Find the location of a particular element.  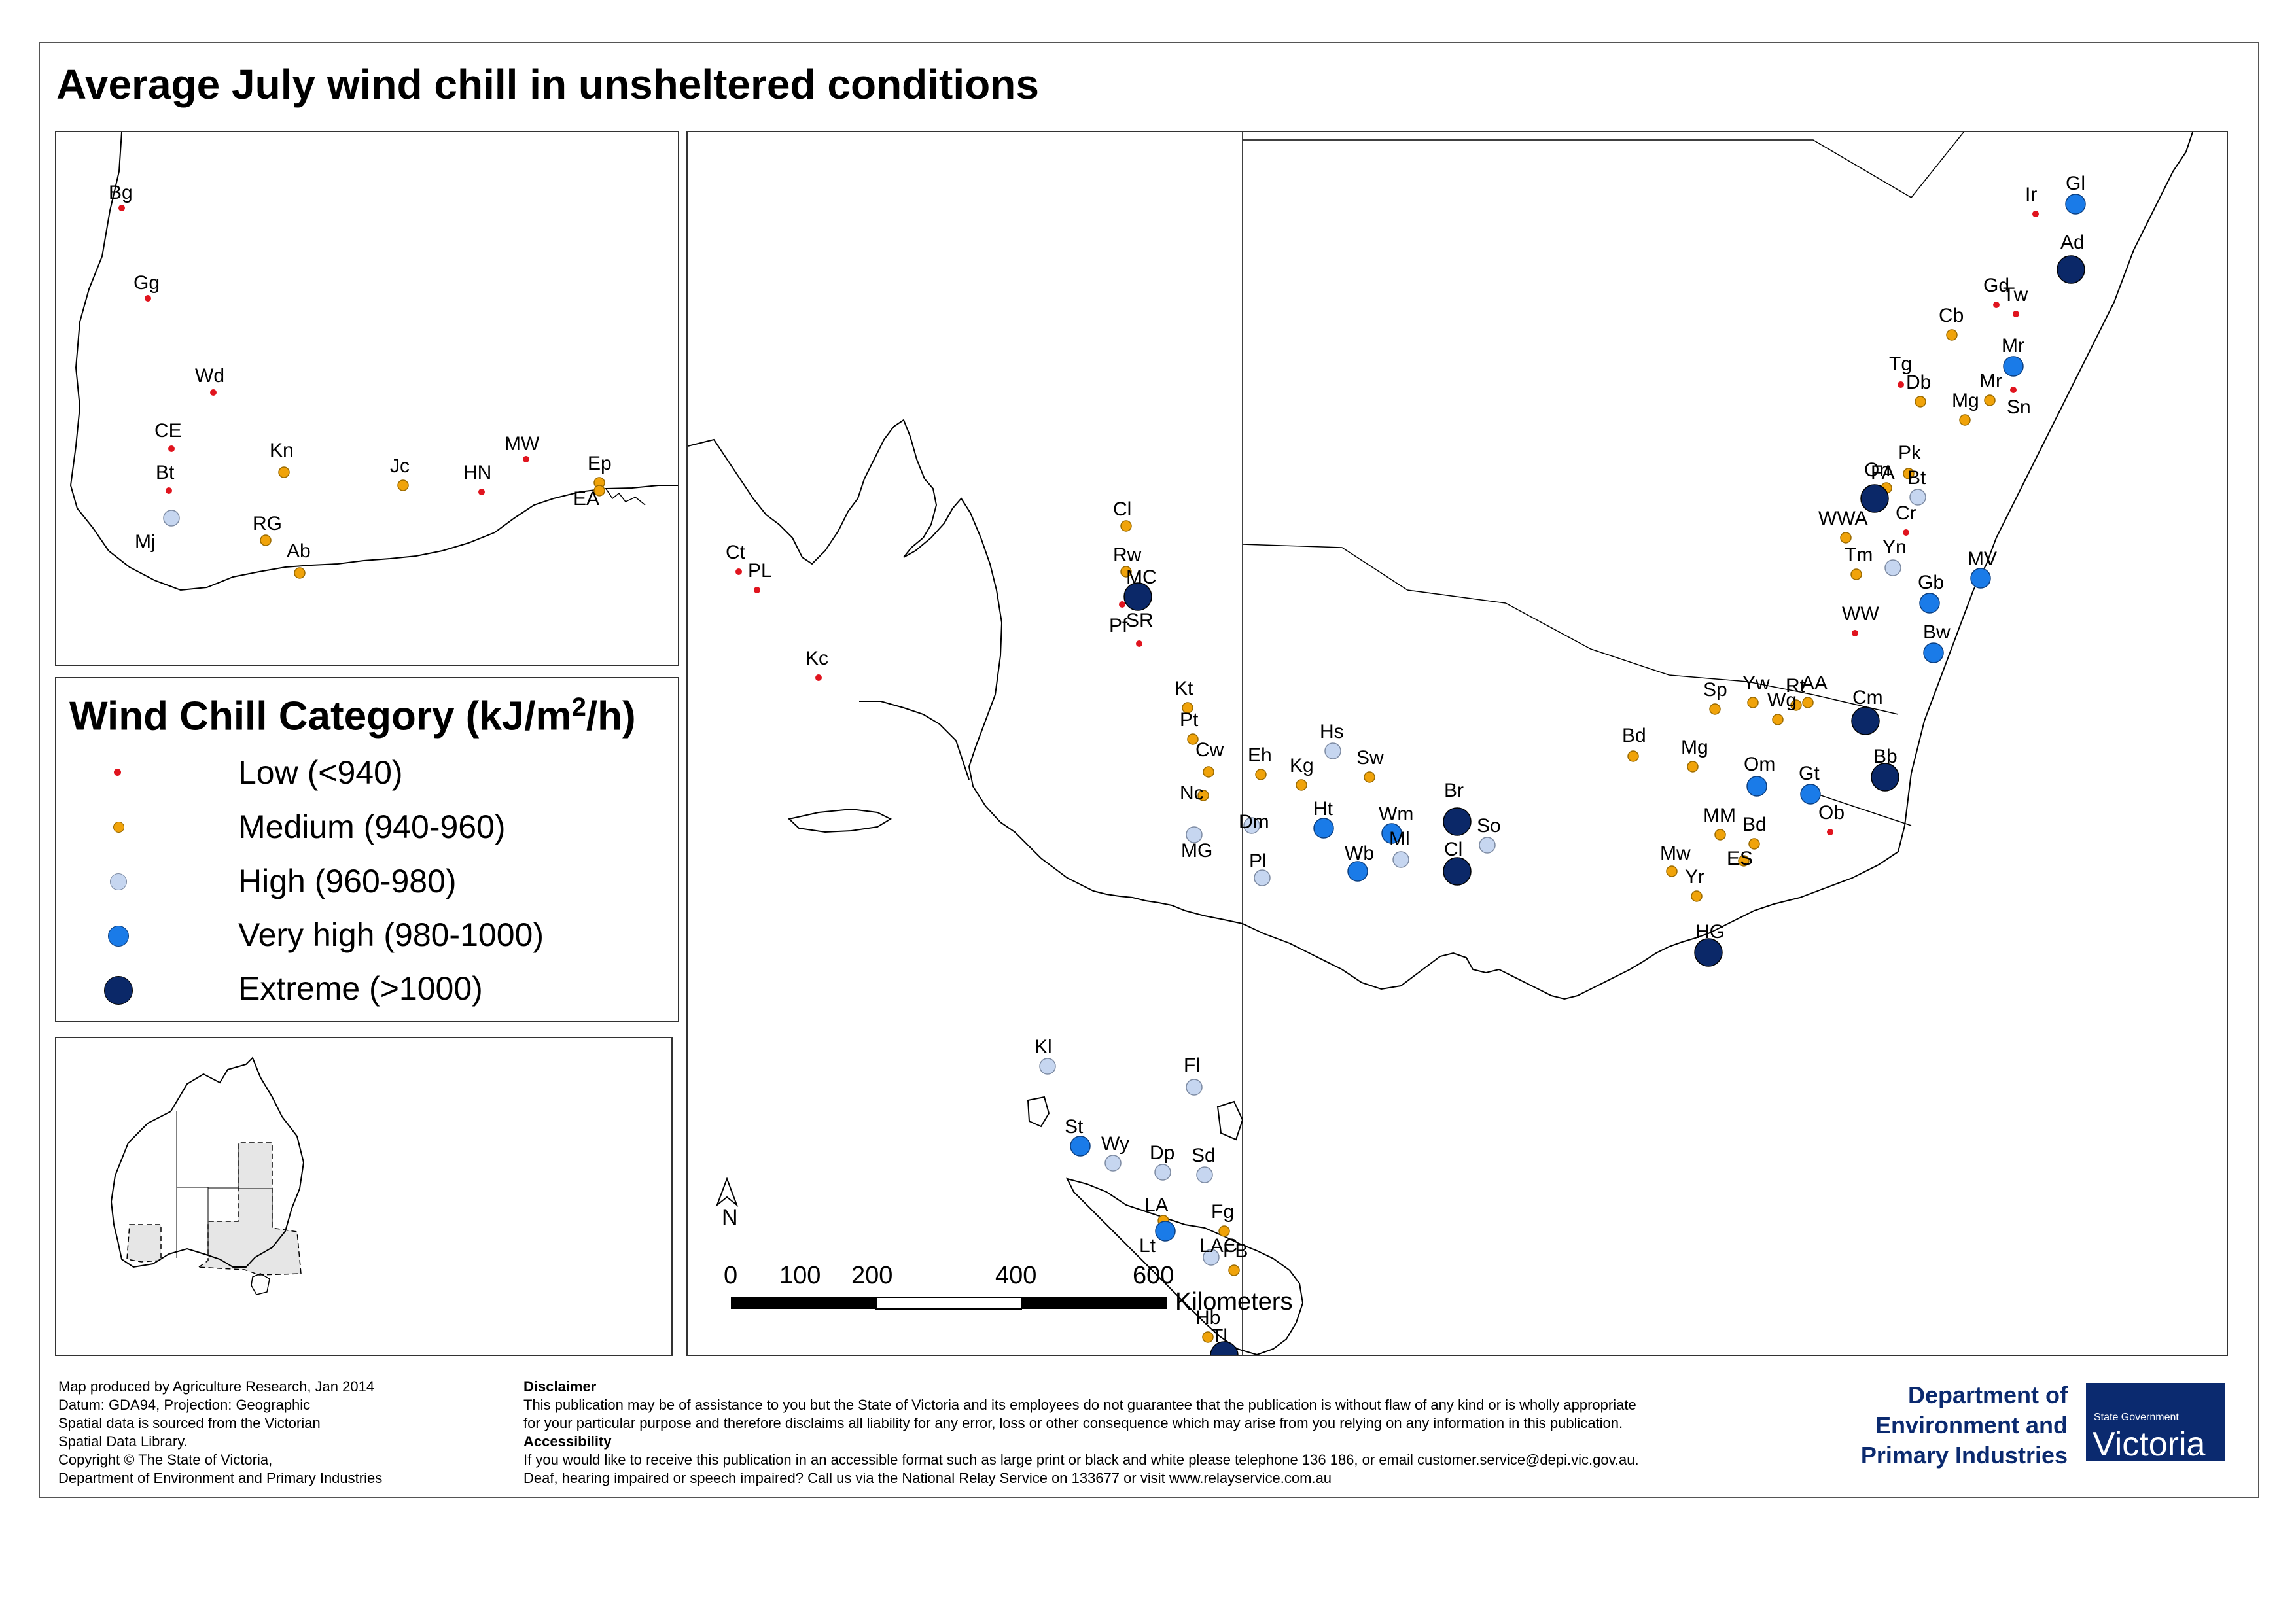

station-marker-dp is located at coordinates (1162, 1172).